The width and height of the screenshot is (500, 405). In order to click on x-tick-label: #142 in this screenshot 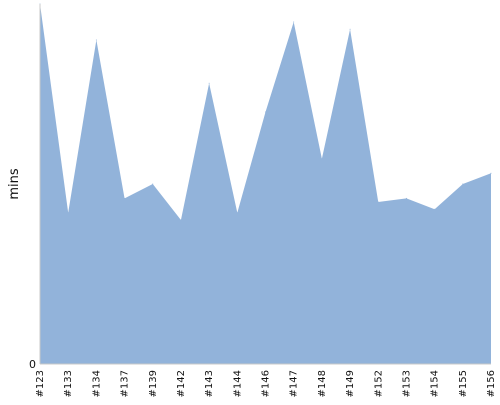, I will do `click(181, 383)`.